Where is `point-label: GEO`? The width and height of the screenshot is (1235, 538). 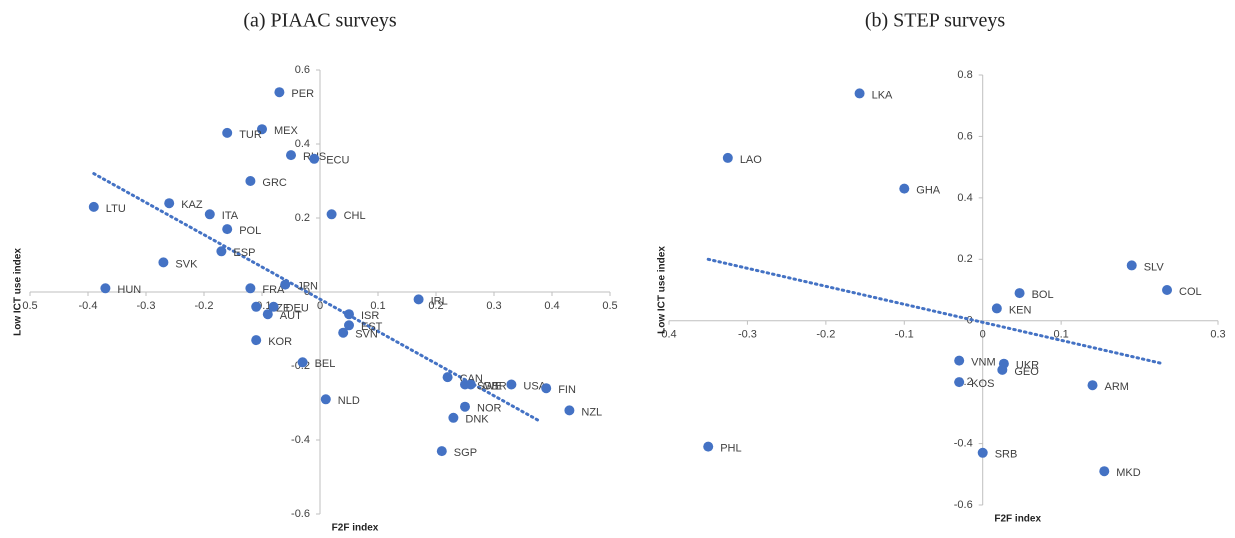
point-label: GEO is located at coordinates (1026, 372).